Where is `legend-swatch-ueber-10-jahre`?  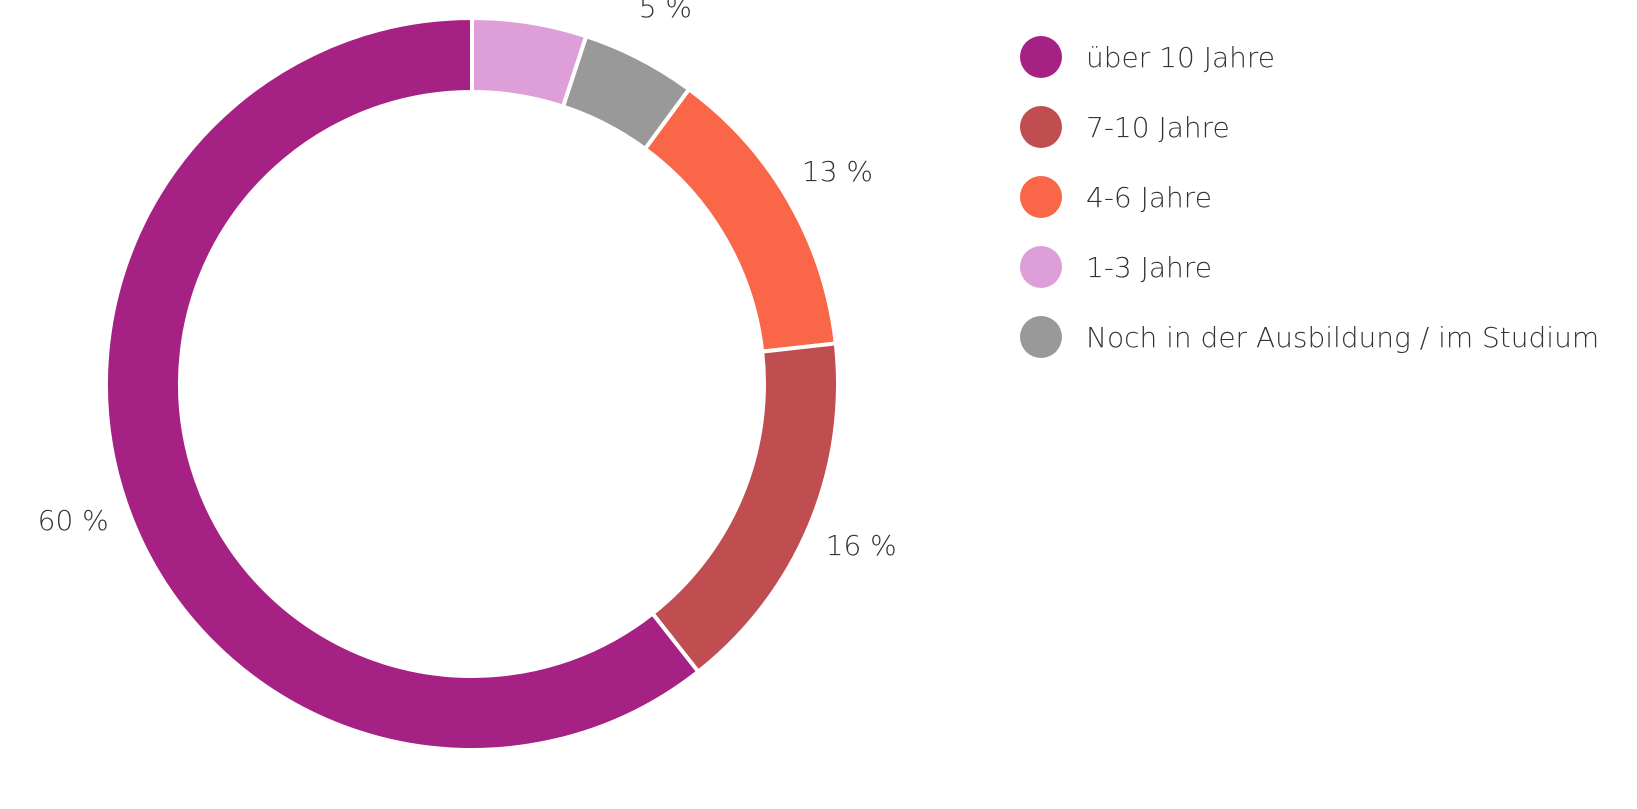
legend-swatch-ueber-10-jahre is located at coordinates (1041, 57).